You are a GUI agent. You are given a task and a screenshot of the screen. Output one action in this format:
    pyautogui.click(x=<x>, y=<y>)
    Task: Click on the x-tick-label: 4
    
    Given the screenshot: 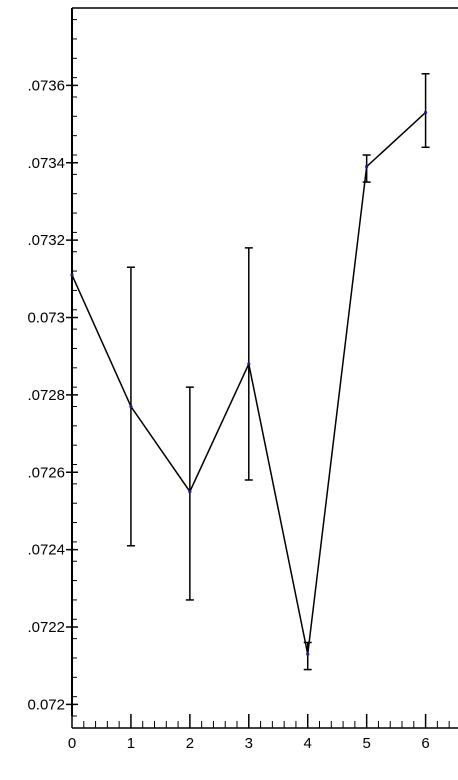 What is the action you would take?
    pyautogui.click(x=308, y=743)
    